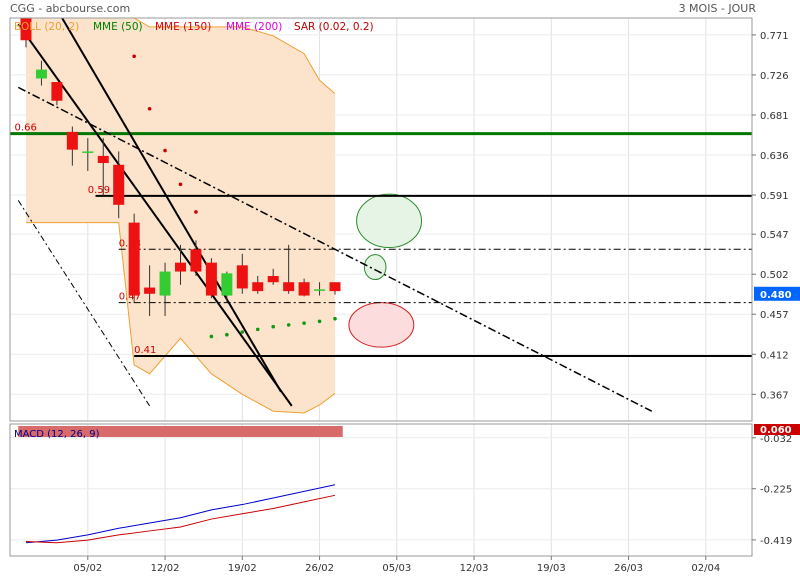 The height and width of the screenshot is (580, 800). Describe the element at coordinates (776, 490) in the screenshot. I see `macd-y-tick-label: -0.225` at that location.